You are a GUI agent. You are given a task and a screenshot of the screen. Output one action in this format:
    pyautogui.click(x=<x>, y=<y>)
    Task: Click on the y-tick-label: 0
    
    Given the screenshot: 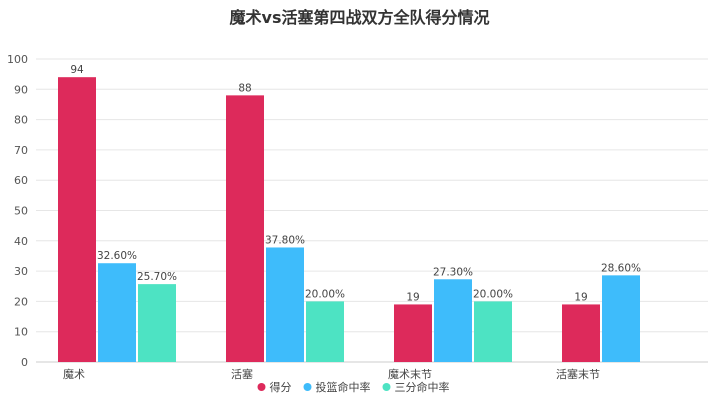 What is the action you would take?
    pyautogui.click(x=24, y=362)
    